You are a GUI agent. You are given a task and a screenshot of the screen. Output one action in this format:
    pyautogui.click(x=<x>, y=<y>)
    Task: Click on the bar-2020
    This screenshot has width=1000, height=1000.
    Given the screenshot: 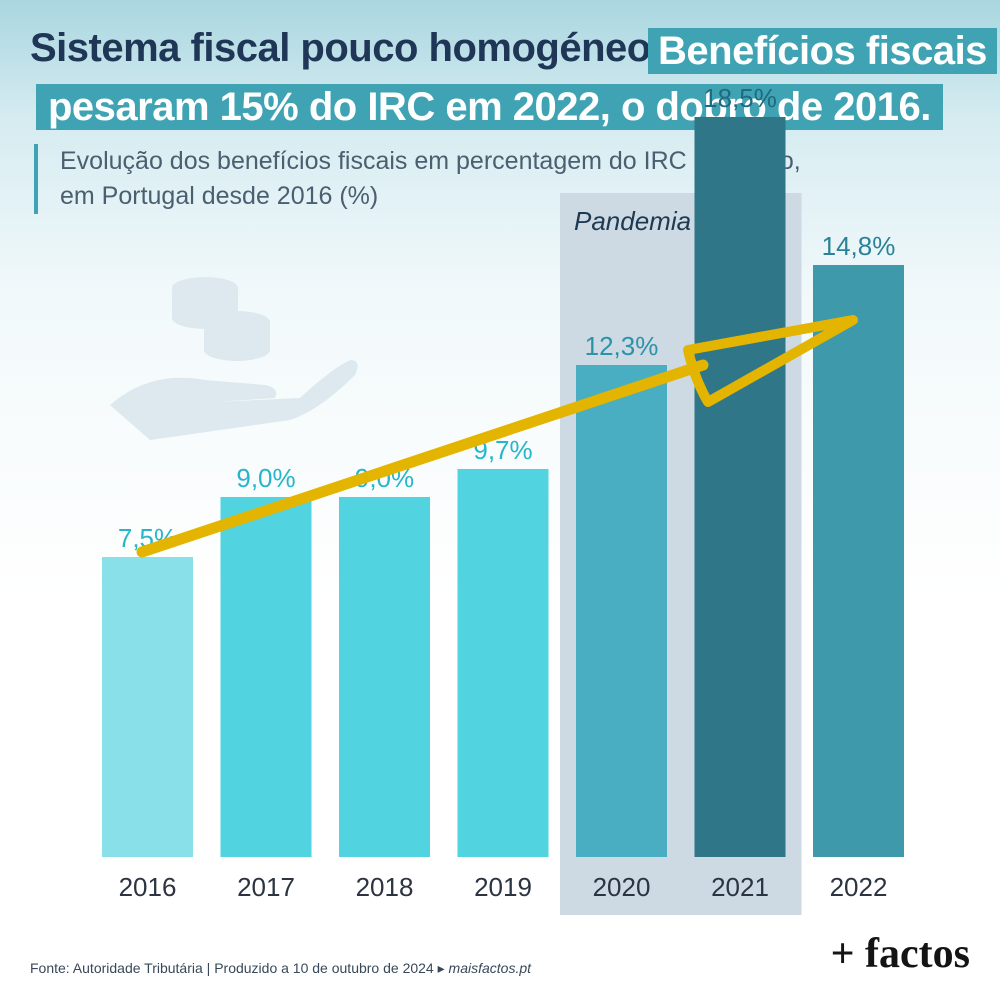 What is the action you would take?
    pyautogui.click(x=621, y=611)
    